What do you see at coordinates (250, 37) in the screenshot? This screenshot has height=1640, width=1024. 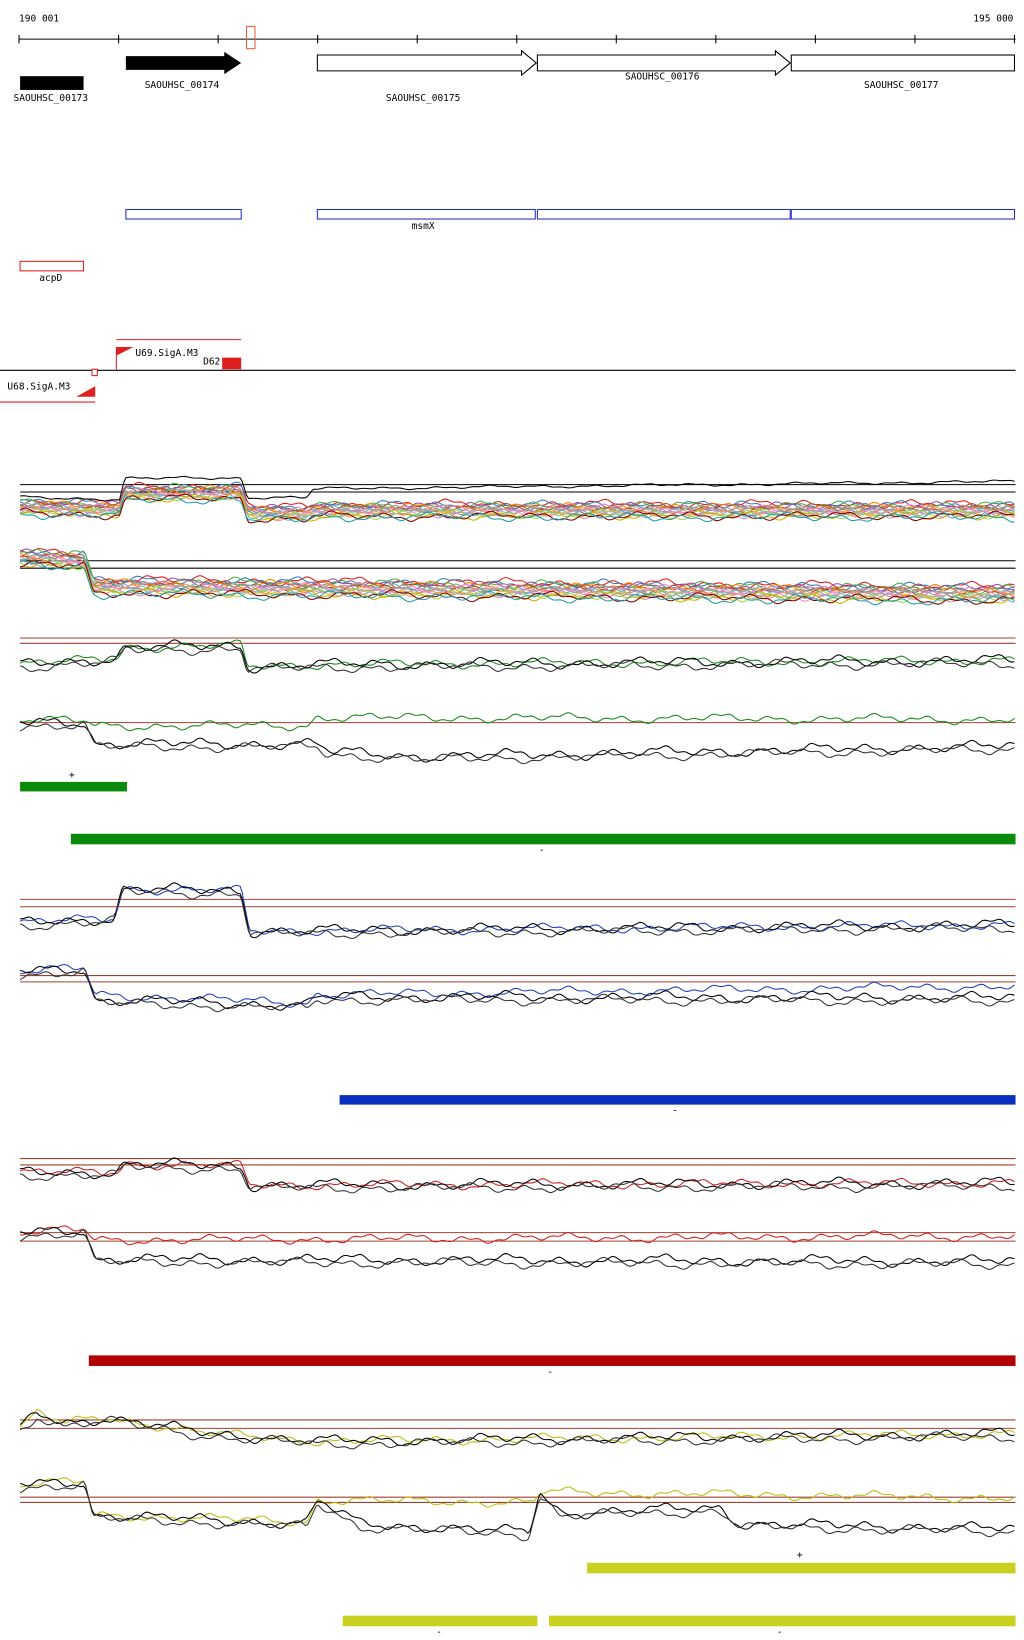 I see `view-marker` at bounding box center [250, 37].